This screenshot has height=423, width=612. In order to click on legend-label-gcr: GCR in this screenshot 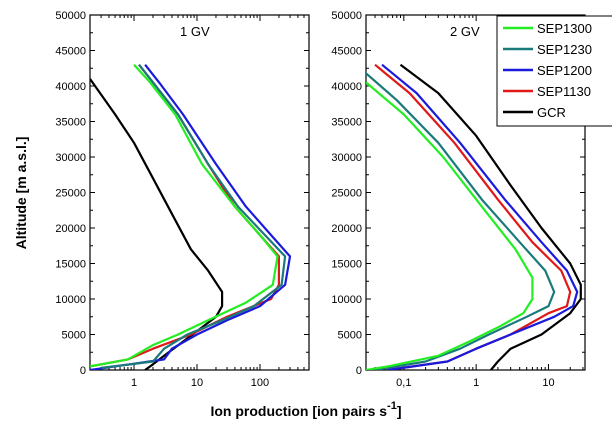, I will do `click(551, 112)`.